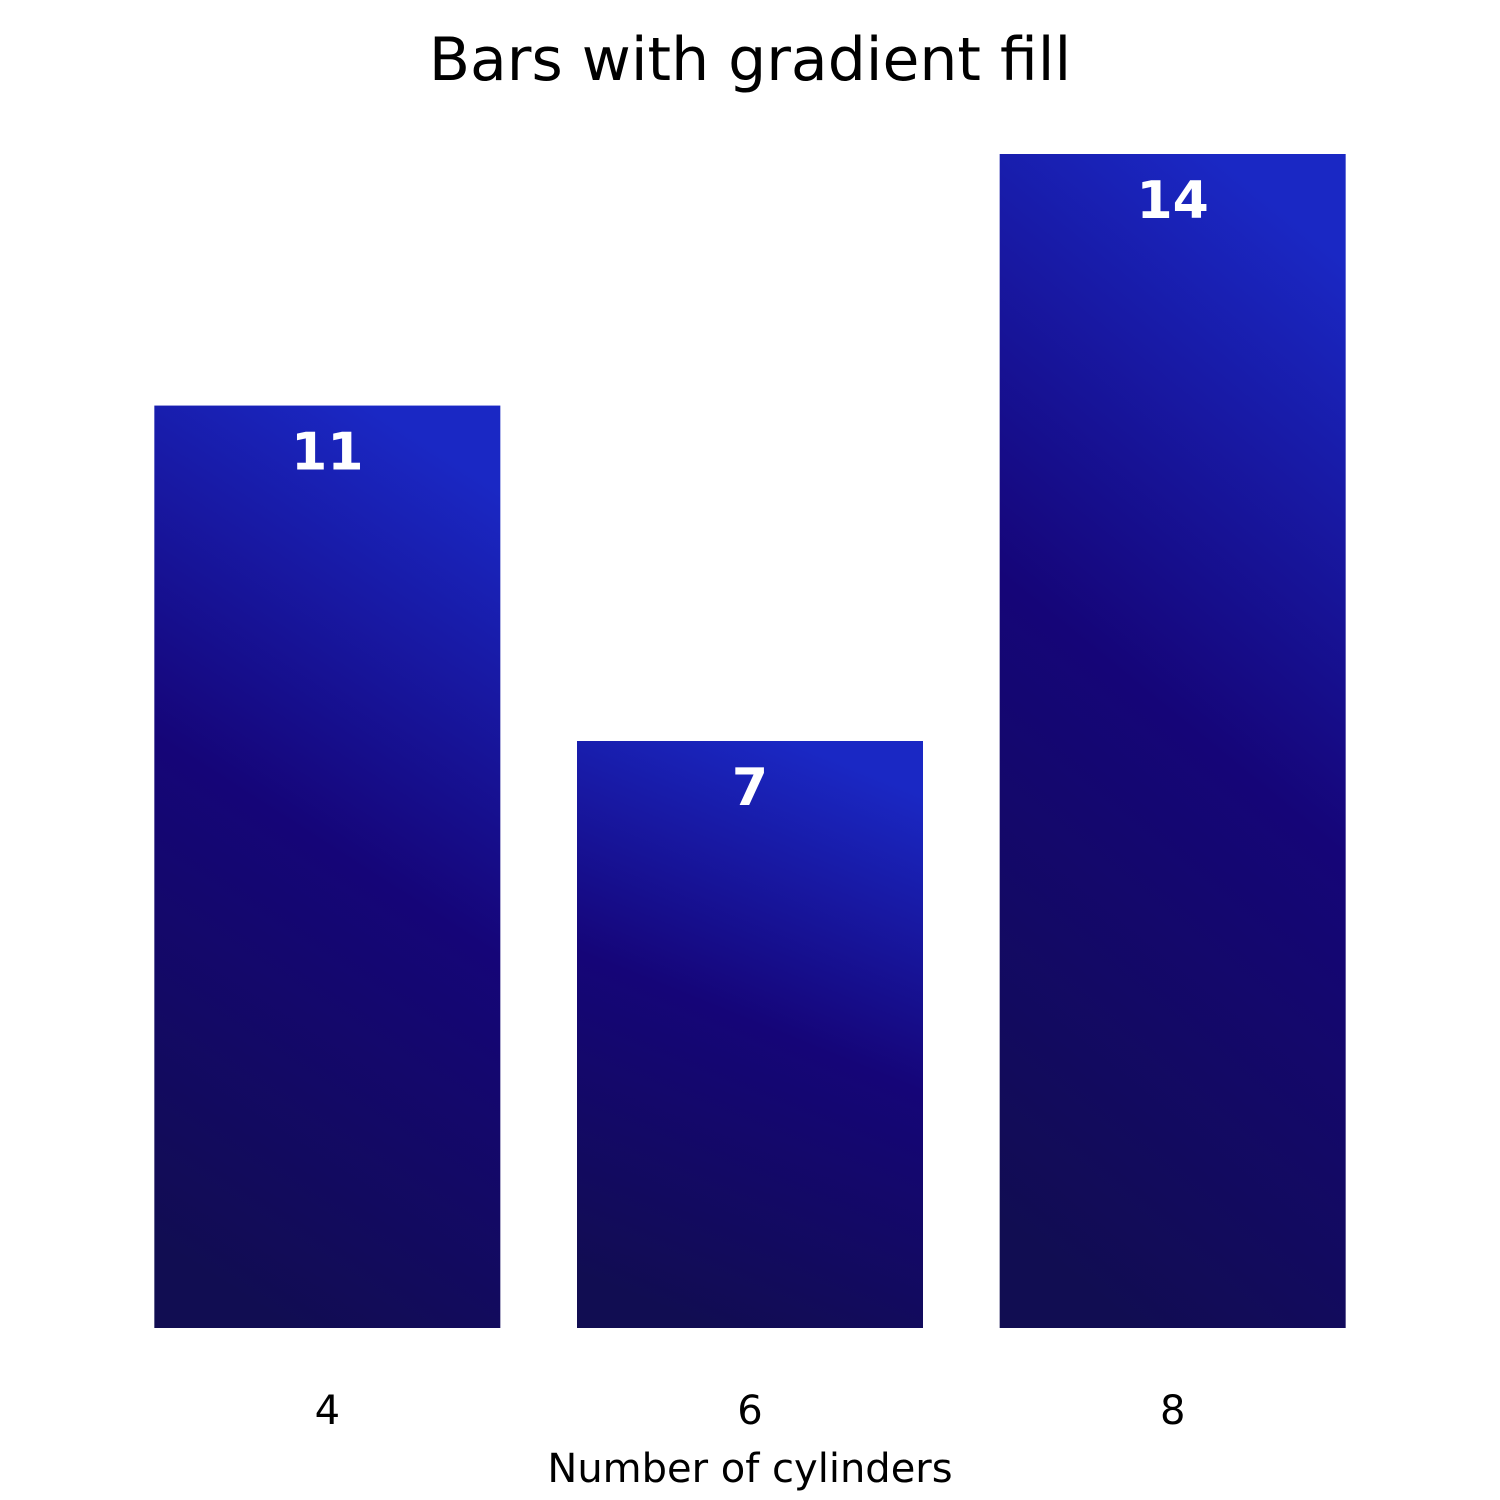  I want to click on x-axis-ticks-group: 4 6 8, so click(750, 1411).